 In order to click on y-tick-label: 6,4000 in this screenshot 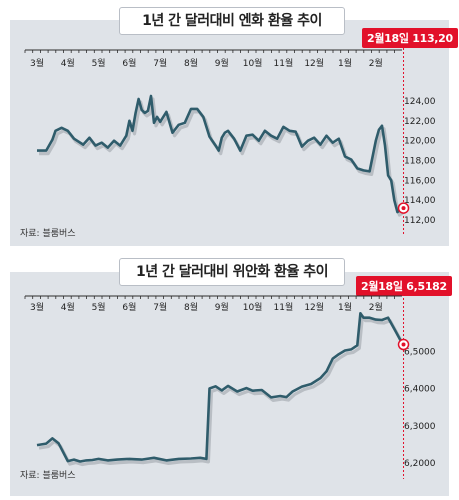, I will do `click(420, 390)`.